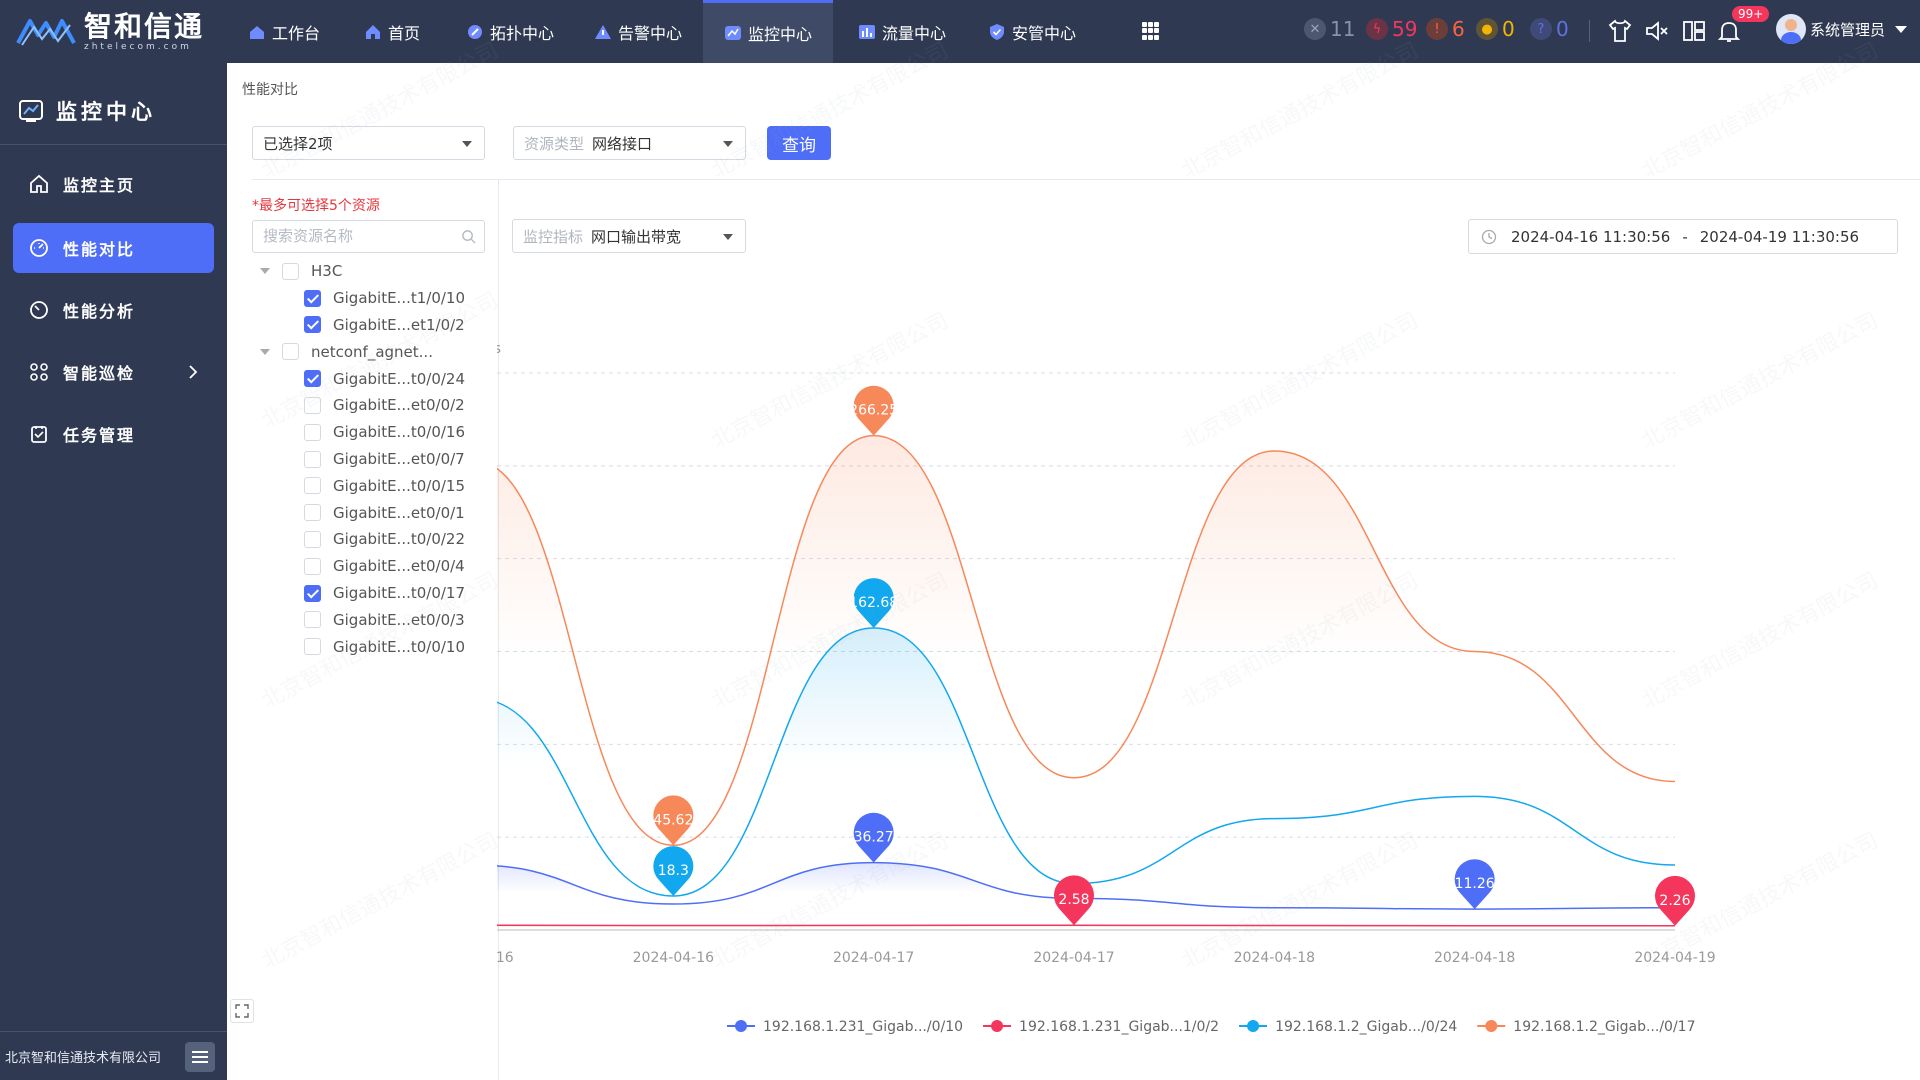 Image resolution: width=1920 pixels, height=1080 pixels. What do you see at coordinates (1694, 31) in the screenshot?
I see `layout-icon` at bounding box center [1694, 31].